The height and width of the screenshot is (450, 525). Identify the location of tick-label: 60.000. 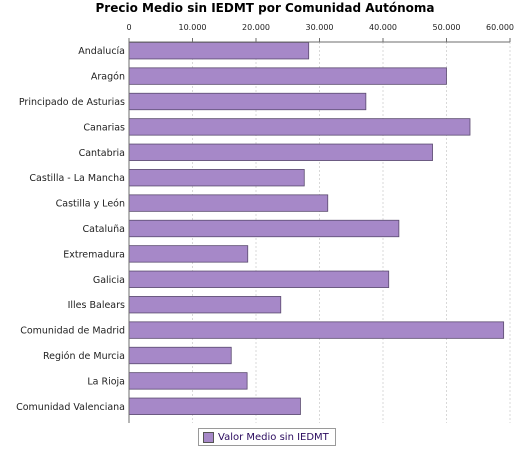
(500, 27).